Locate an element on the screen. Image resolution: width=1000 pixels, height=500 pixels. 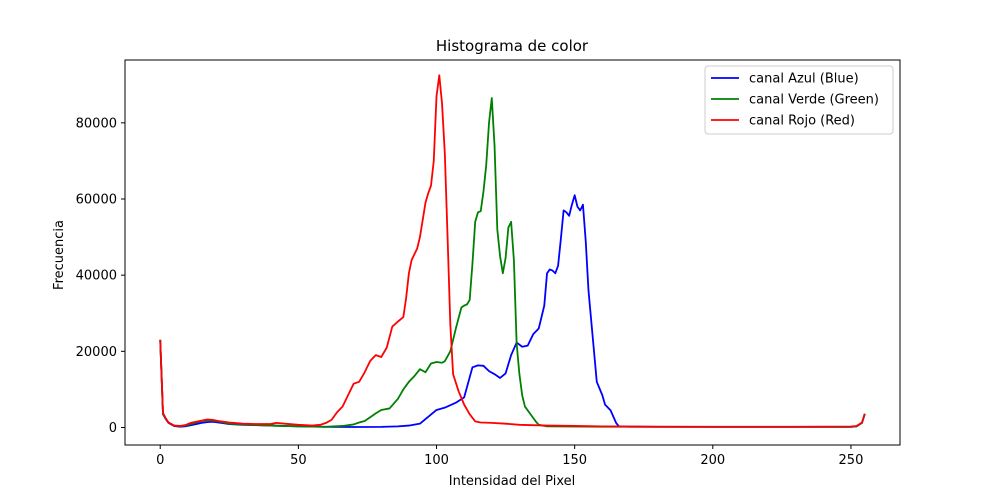
y-tick-label: 60000 is located at coordinates (96, 199).